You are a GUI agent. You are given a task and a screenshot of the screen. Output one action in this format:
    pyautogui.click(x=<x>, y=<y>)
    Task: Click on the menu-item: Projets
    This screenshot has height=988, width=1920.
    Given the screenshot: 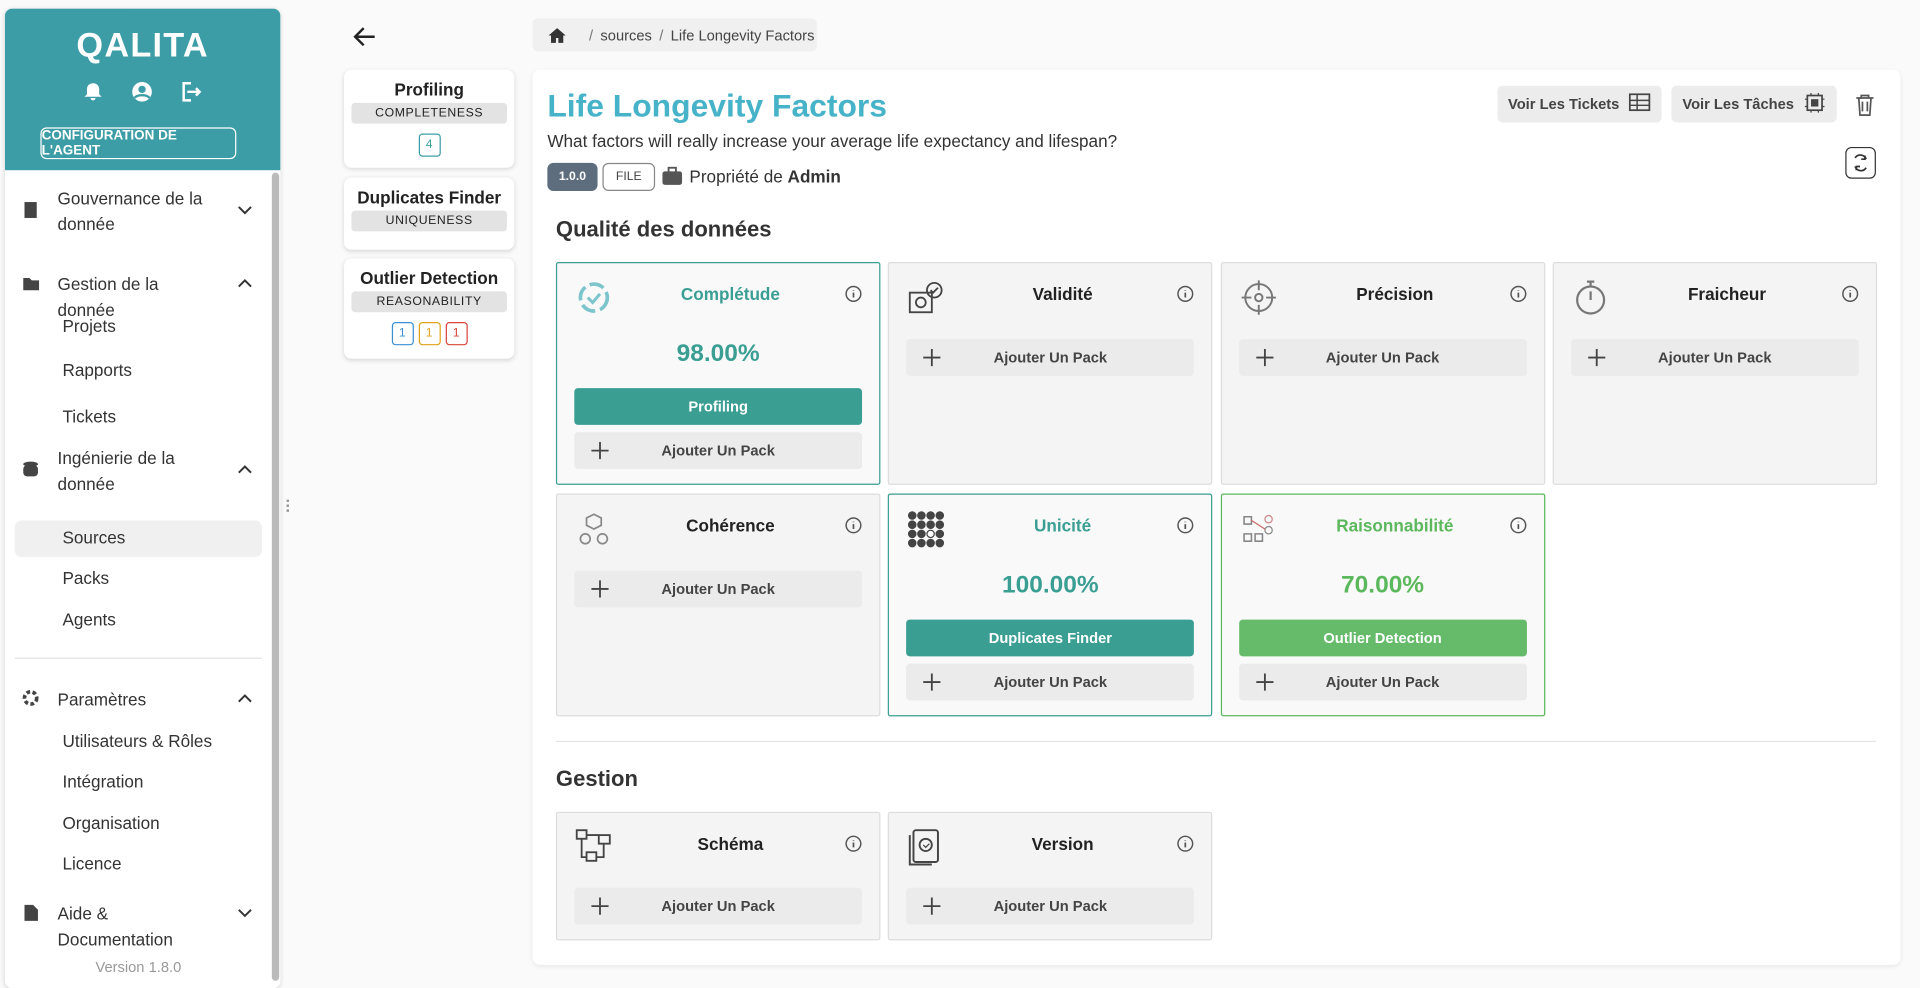 What is the action you would take?
    pyautogui.click(x=89, y=325)
    